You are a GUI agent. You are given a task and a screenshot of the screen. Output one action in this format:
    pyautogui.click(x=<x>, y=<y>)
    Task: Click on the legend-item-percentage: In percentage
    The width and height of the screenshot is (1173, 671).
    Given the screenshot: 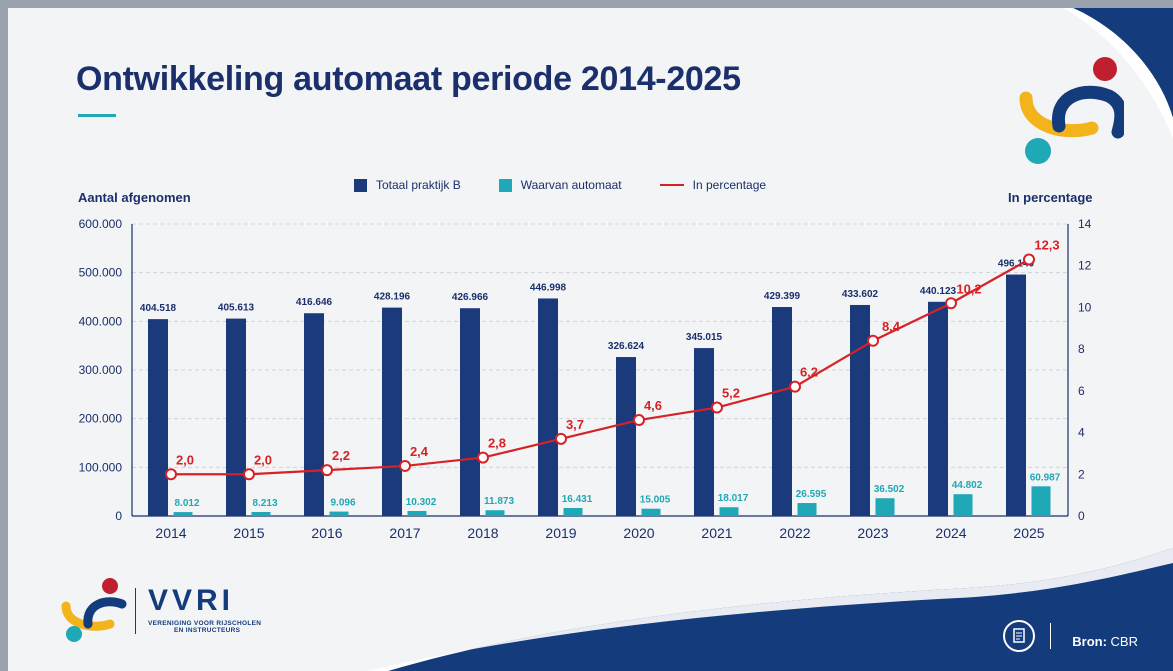 What is the action you would take?
    pyautogui.click(x=713, y=185)
    